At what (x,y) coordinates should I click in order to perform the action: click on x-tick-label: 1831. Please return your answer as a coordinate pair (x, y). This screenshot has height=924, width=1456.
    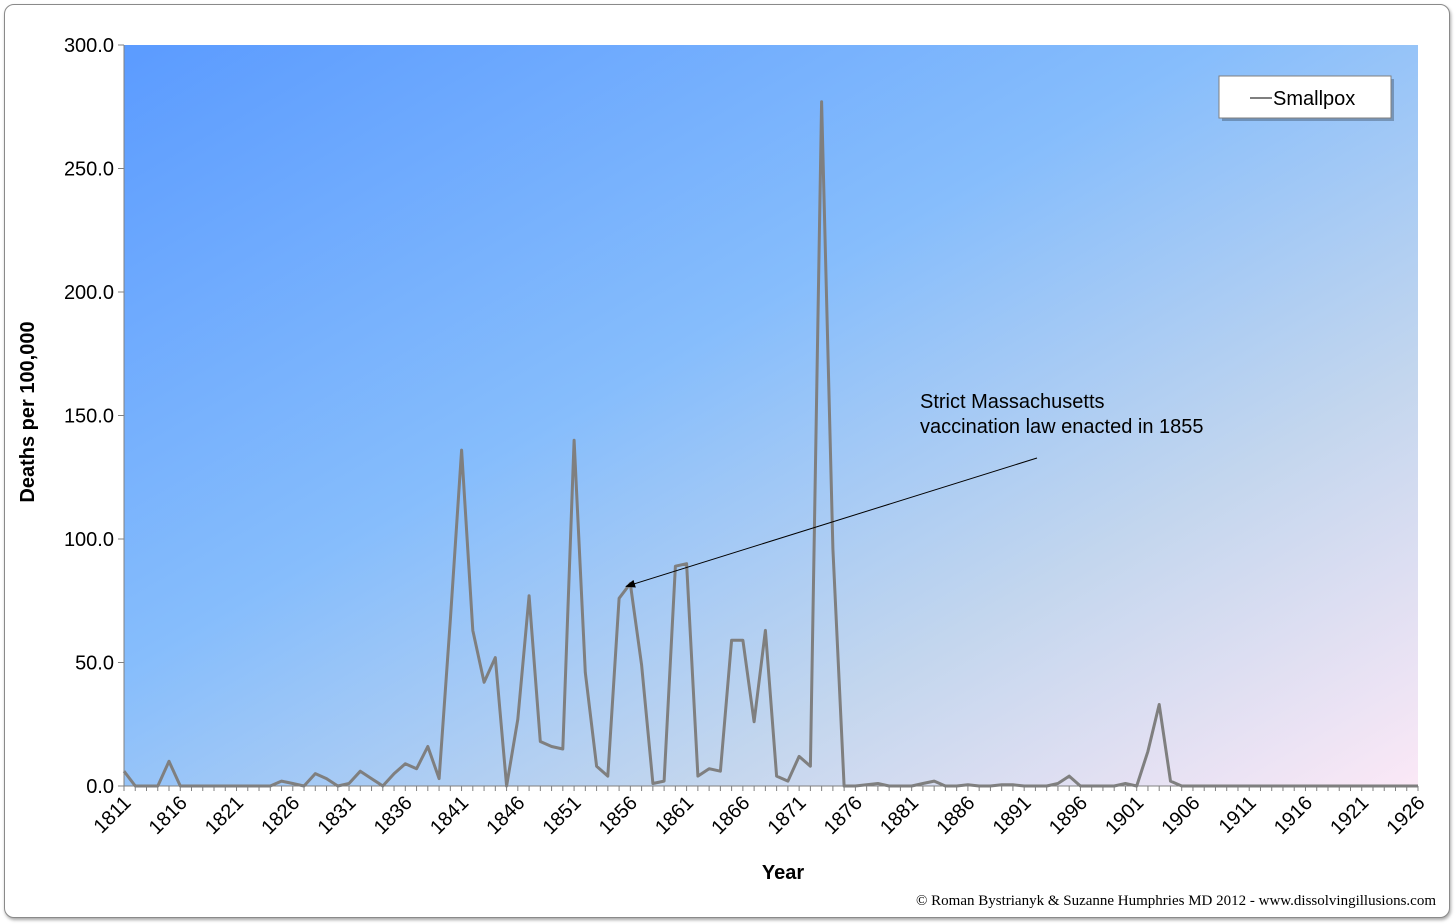
    Looking at the image, I should click on (337, 815).